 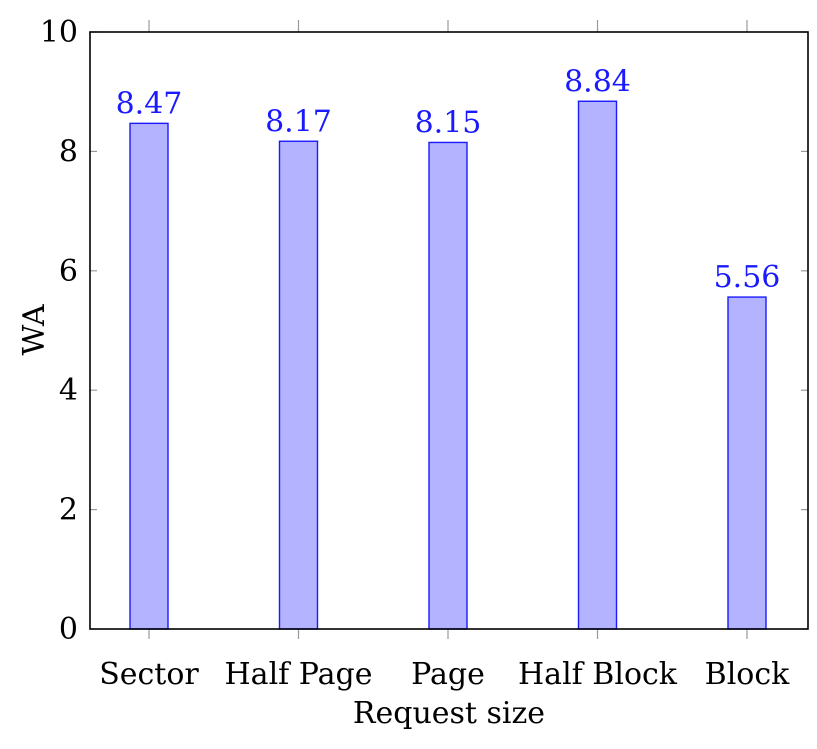 I want to click on x-tick-label: Half Block, so click(x=598, y=674).